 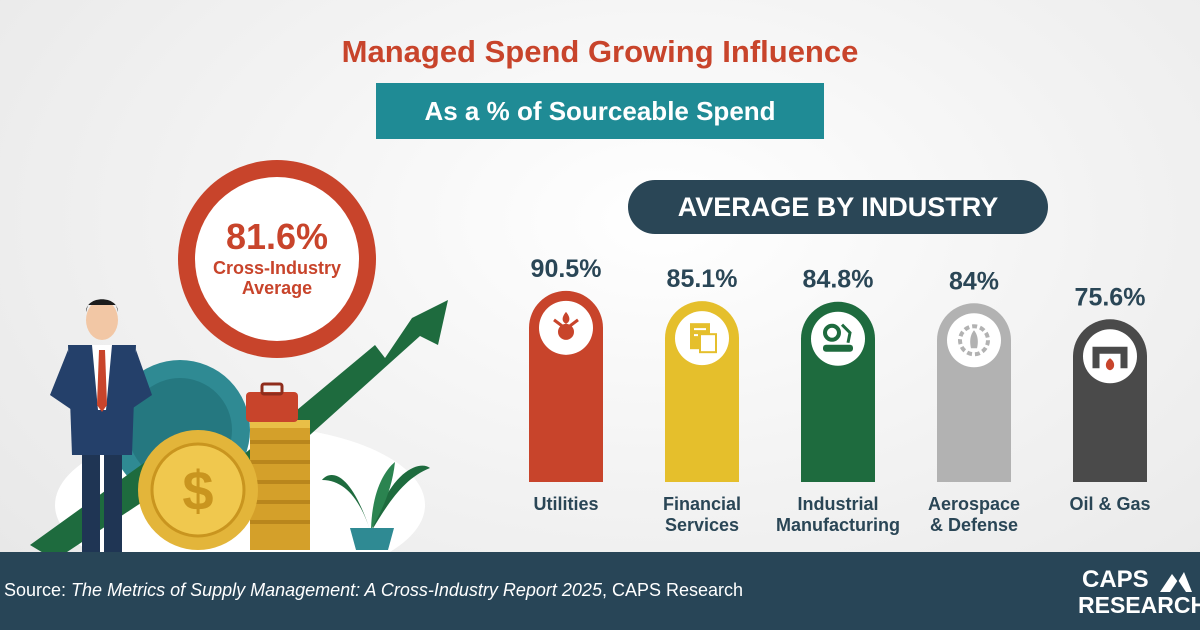 I want to click on cross-industry-average-label: Cross-Industry Average, so click(x=277, y=278).